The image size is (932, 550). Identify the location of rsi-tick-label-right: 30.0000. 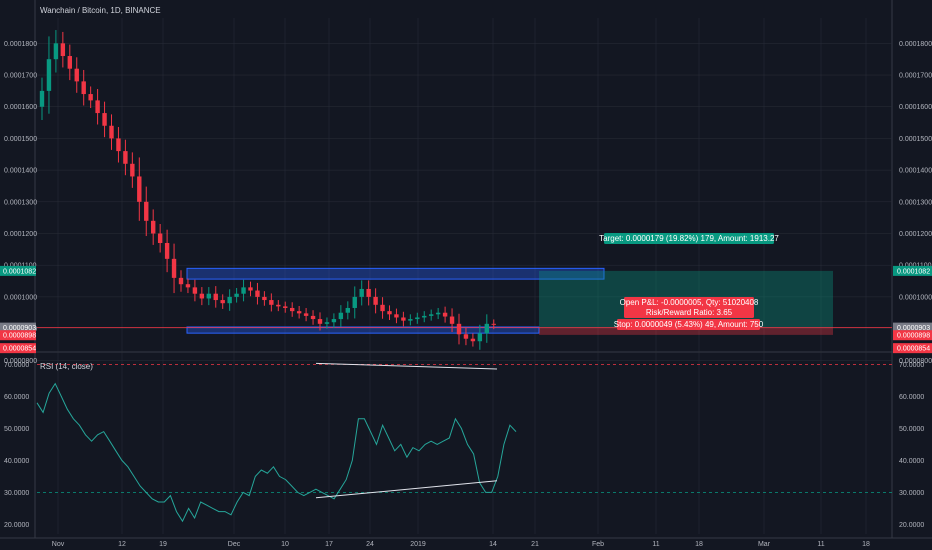
(911, 493).